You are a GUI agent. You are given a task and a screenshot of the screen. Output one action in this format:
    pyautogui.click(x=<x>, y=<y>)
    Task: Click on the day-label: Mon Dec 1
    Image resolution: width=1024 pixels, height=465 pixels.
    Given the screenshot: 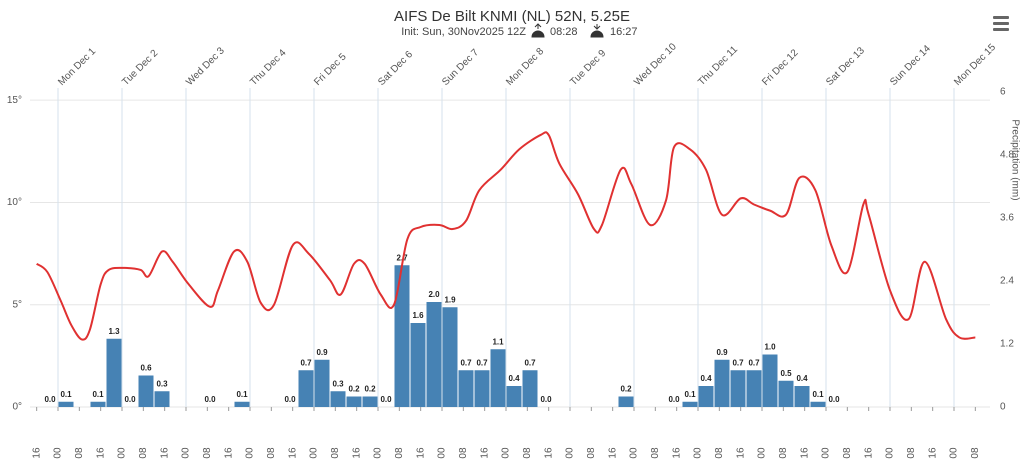 What is the action you would take?
    pyautogui.click(x=77, y=67)
    